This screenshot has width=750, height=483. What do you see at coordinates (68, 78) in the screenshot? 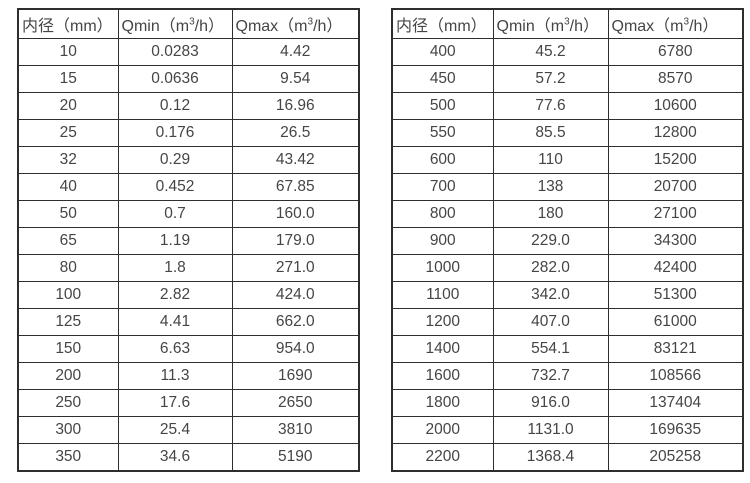
I see `table-cell: 15` at bounding box center [68, 78].